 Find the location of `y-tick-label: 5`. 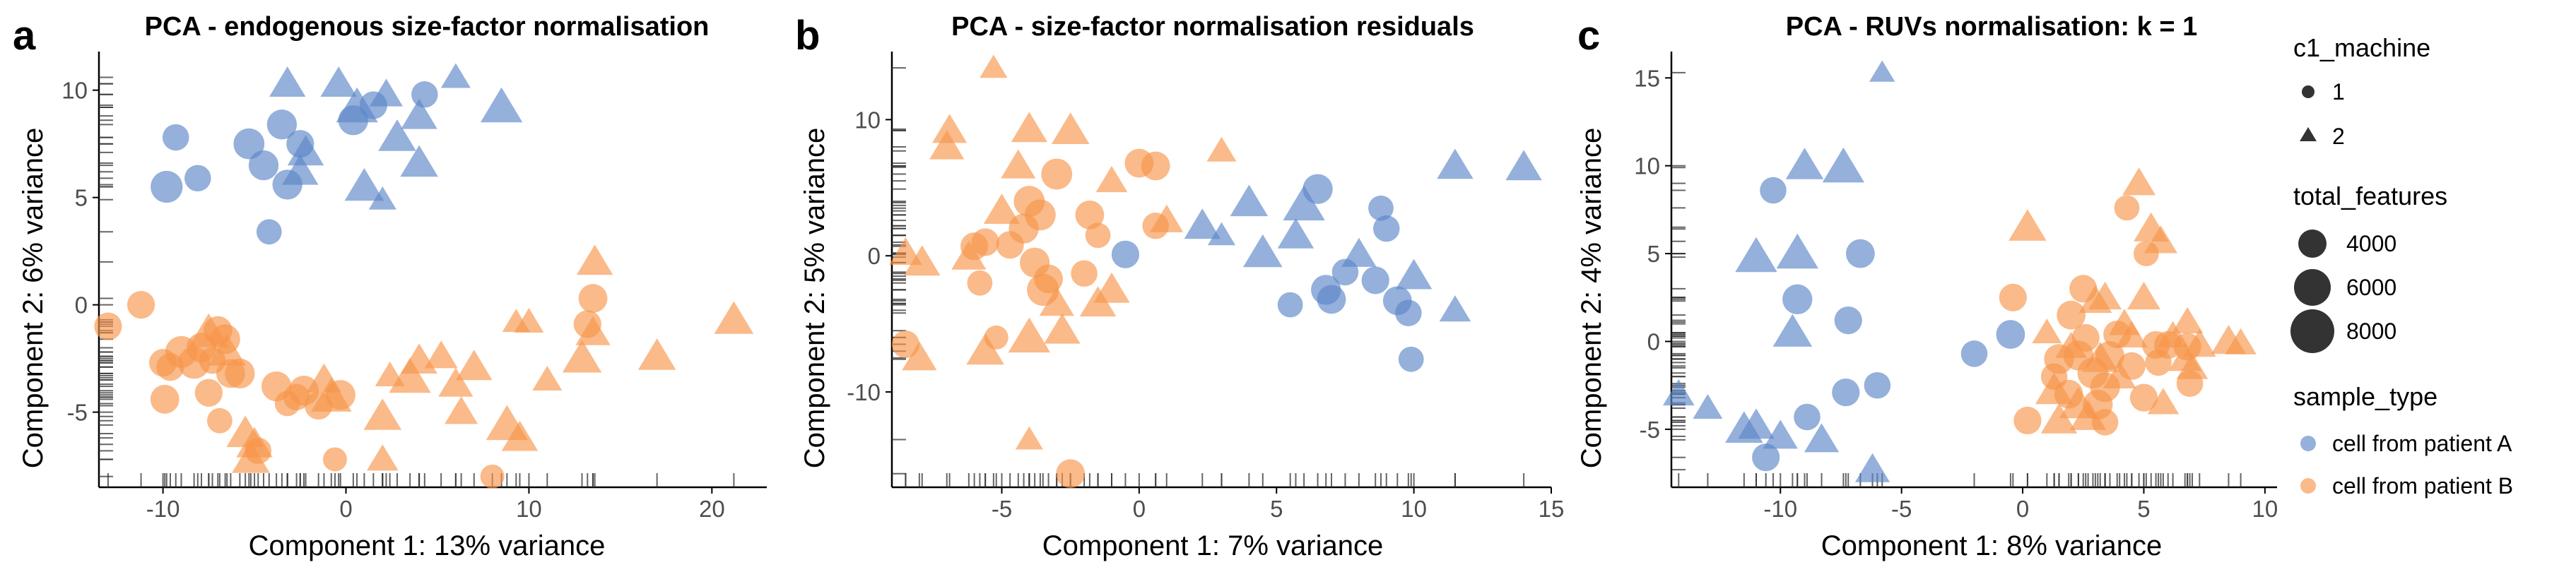

y-tick-label: 5 is located at coordinates (81, 198).